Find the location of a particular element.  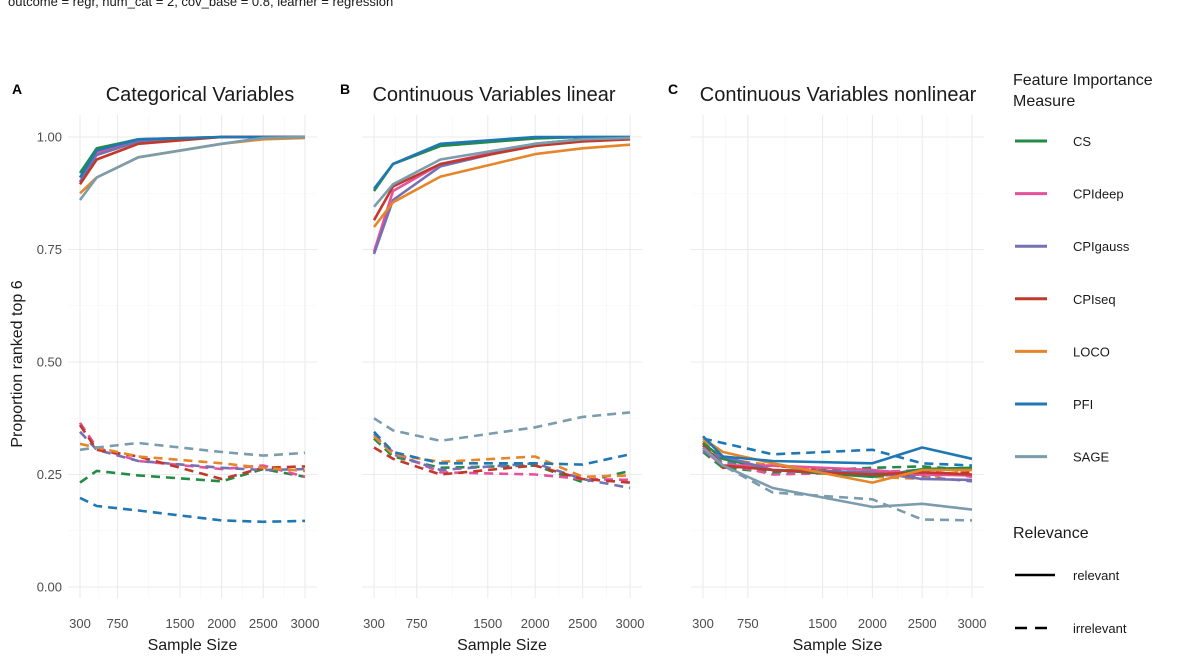

legend-label-cs: CS is located at coordinates (1082, 141).